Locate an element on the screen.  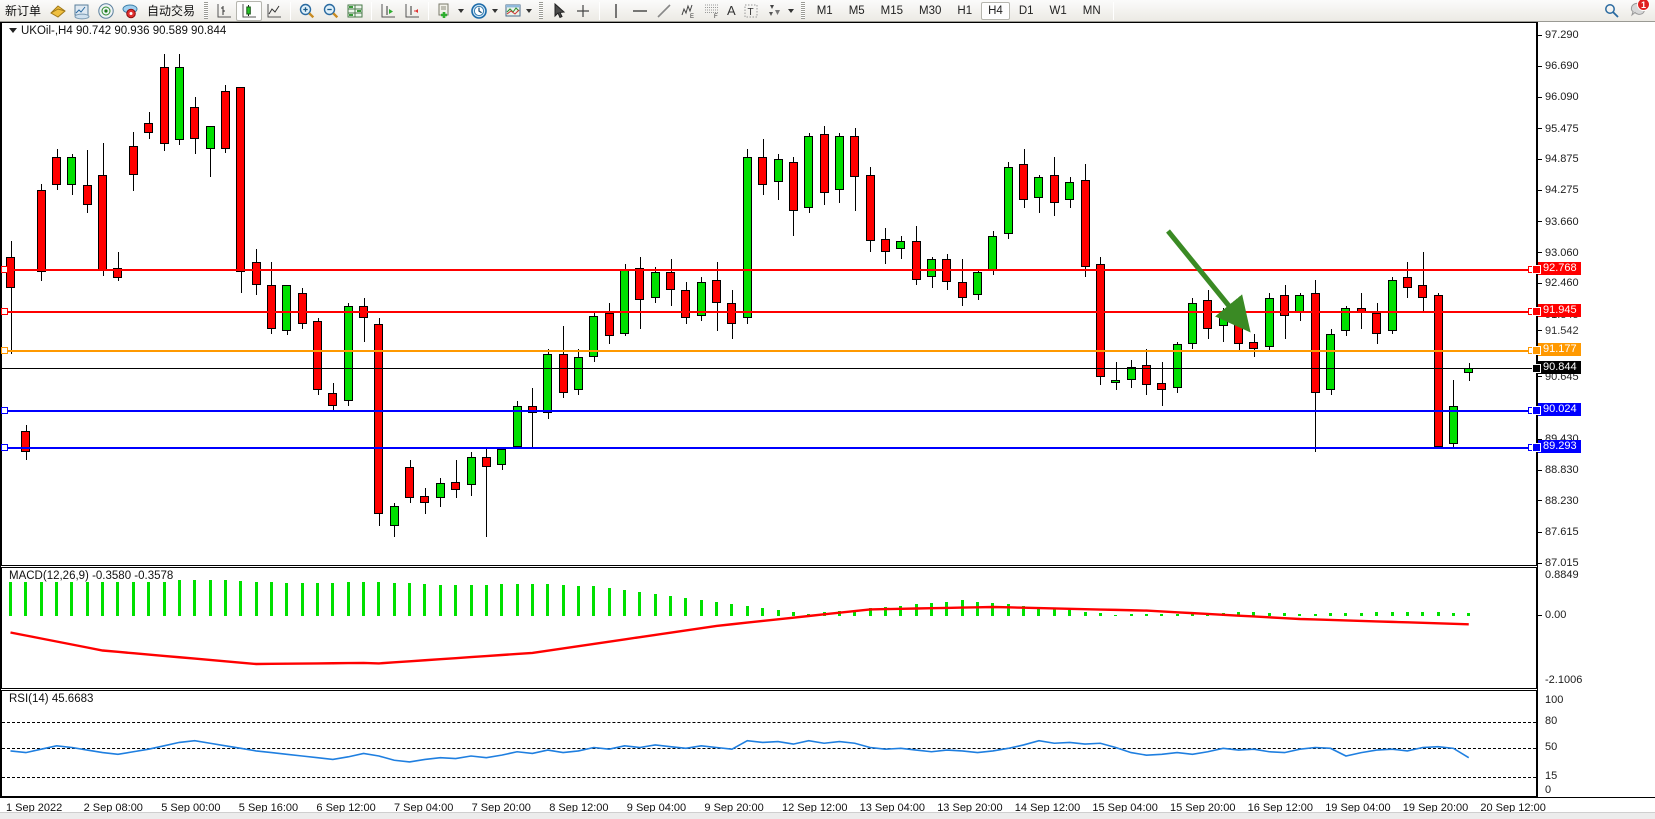
timeframe-h4: H4 is located at coordinates (995, 10).